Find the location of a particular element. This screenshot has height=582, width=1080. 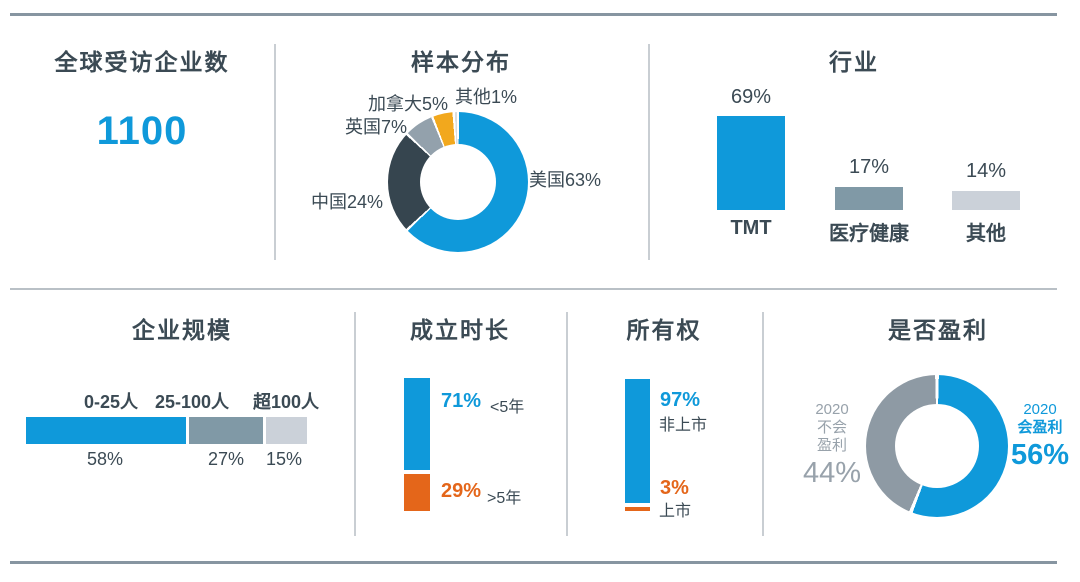

donut-label-china: 中国24% is located at coordinates (347, 202).